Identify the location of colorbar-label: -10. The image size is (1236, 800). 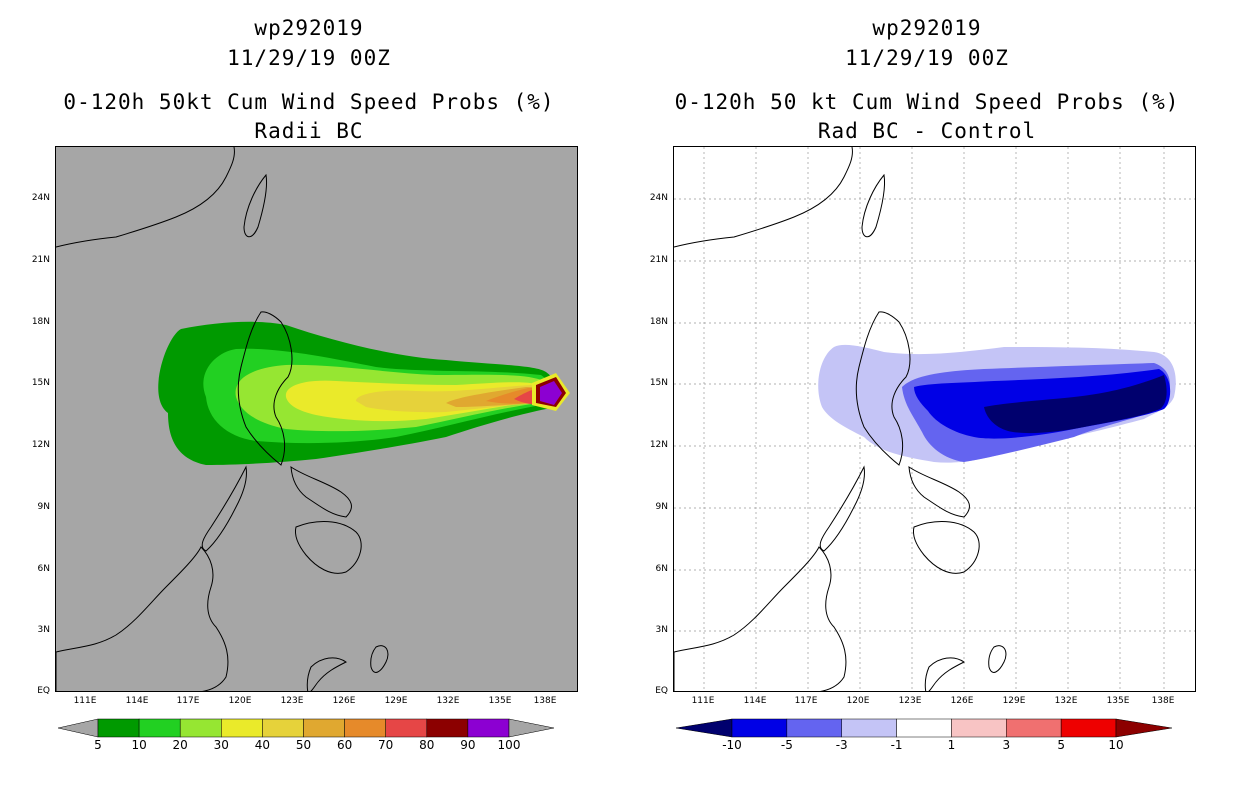
(732, 745).